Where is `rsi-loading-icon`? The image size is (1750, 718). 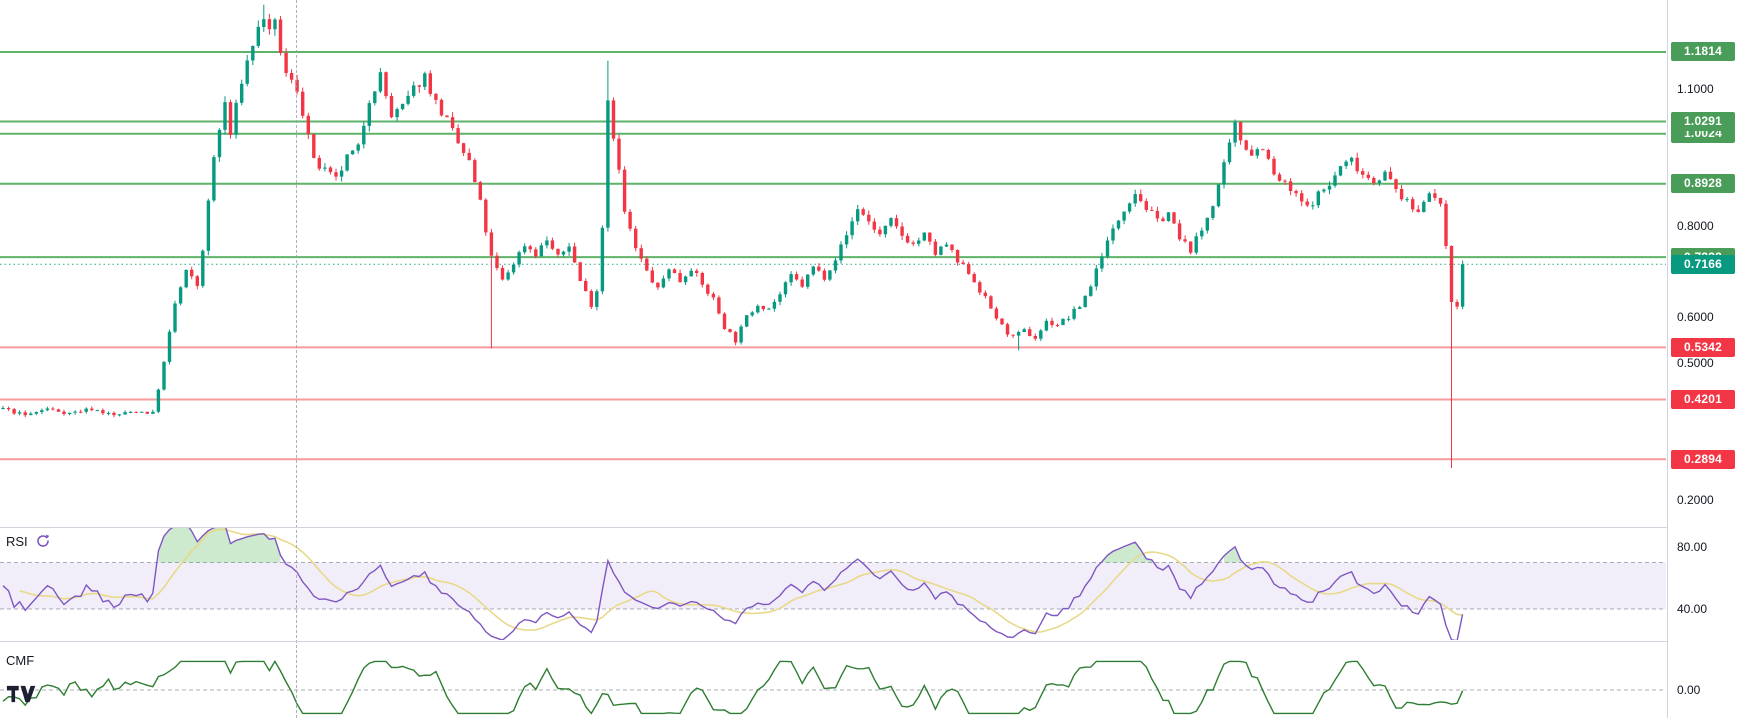 rsi-loading-icon is located at coordinates (43, 540).